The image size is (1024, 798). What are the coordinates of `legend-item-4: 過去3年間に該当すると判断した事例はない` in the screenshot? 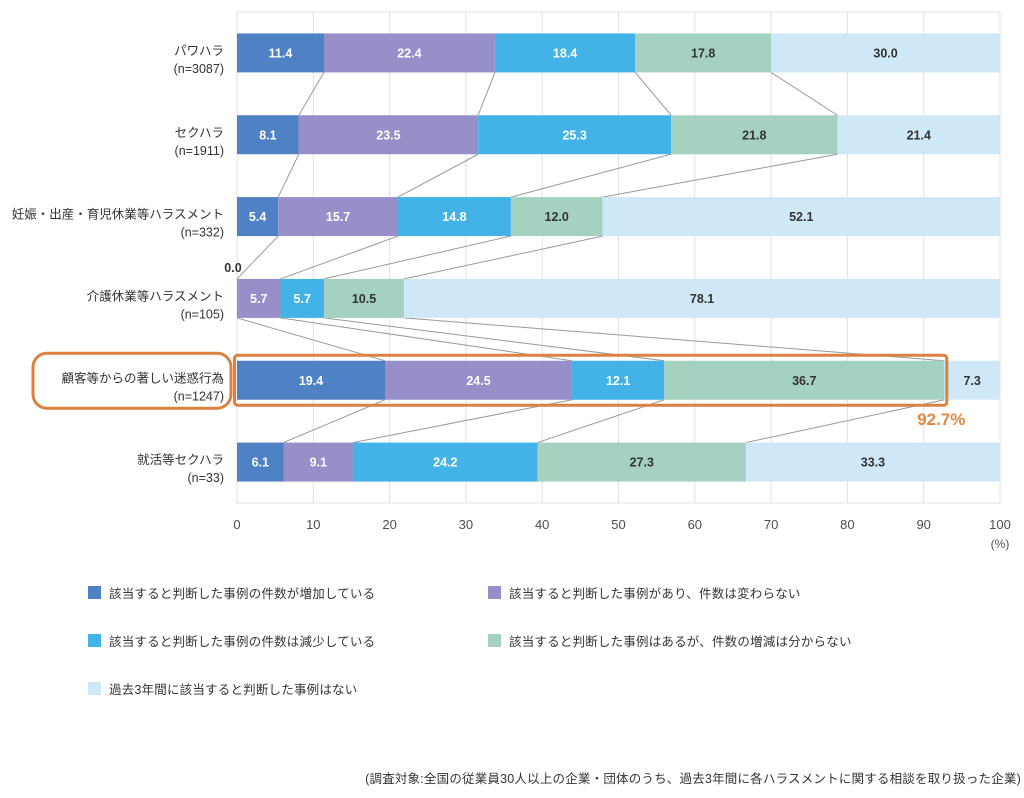 It's located at (288, 689).